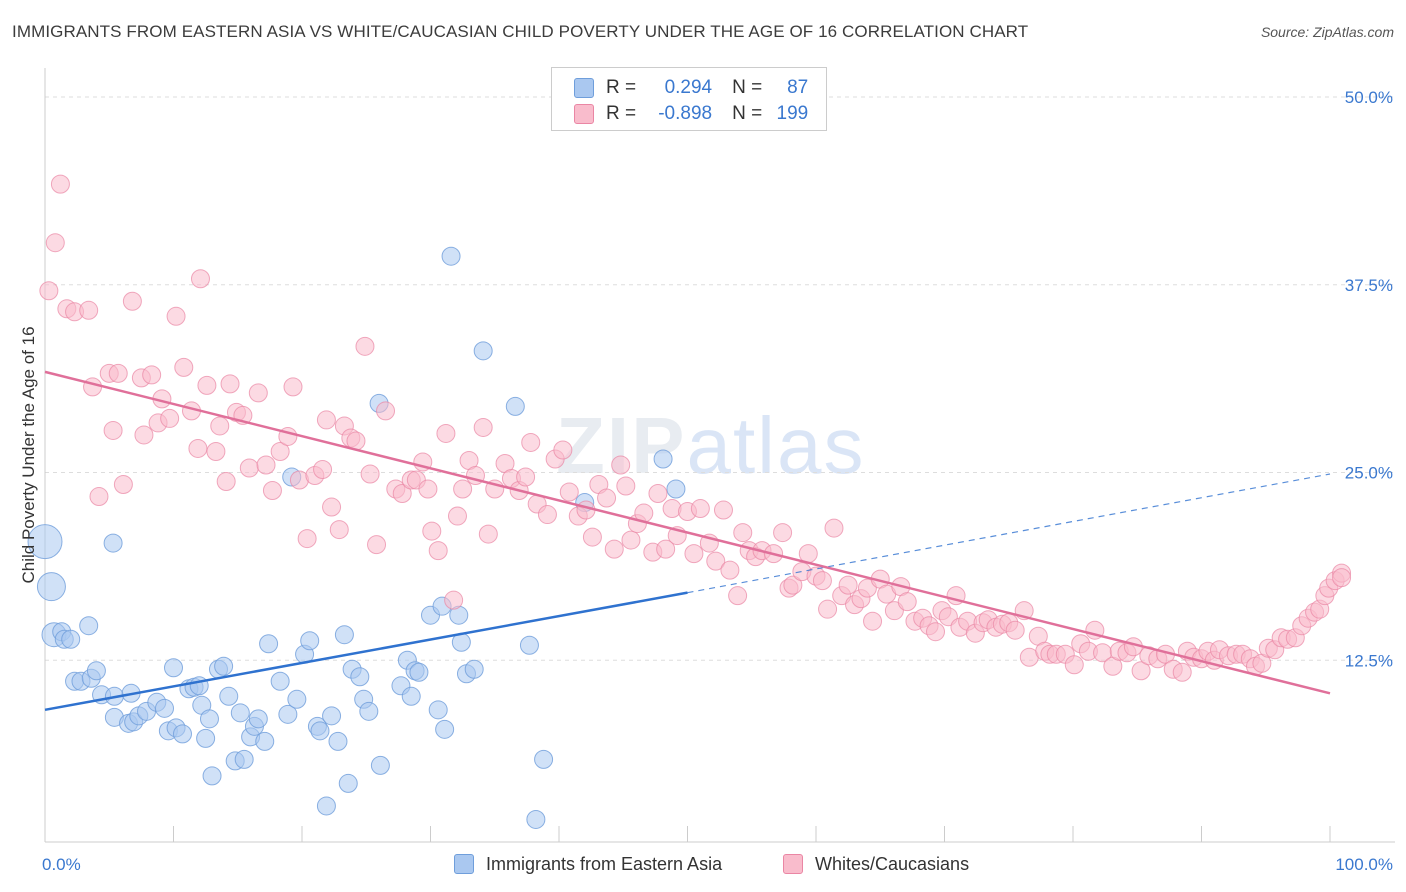  What do you see at coordinates (621, 445) in the screenshot?
I see `watermark-zip: ZIP` at bounding box center [621, 445].